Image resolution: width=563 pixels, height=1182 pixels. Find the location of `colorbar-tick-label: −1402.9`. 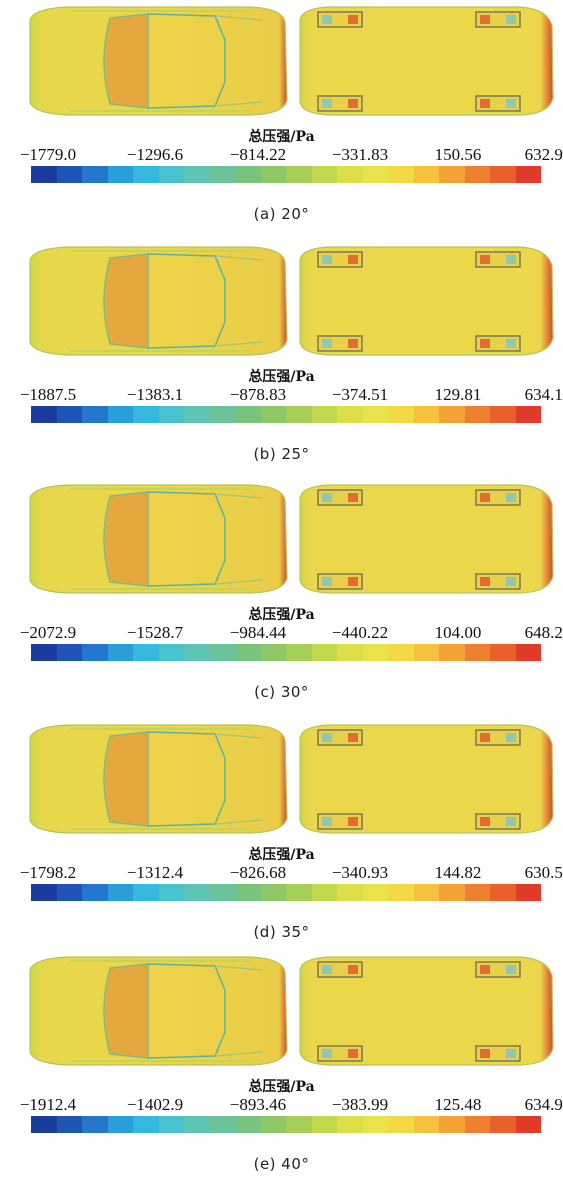

colorbar-tick-label: −1402.9 is located at coordinates (155, 1104).